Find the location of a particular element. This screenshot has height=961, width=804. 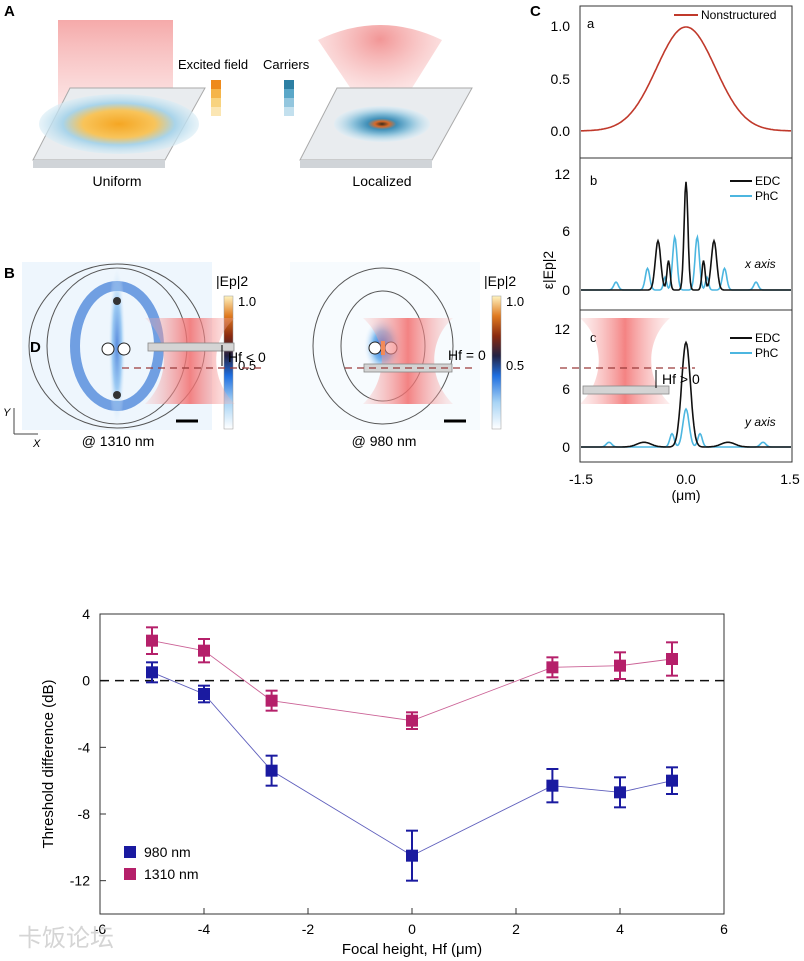

subplot-c-frame is located at coordinates (686, 386).